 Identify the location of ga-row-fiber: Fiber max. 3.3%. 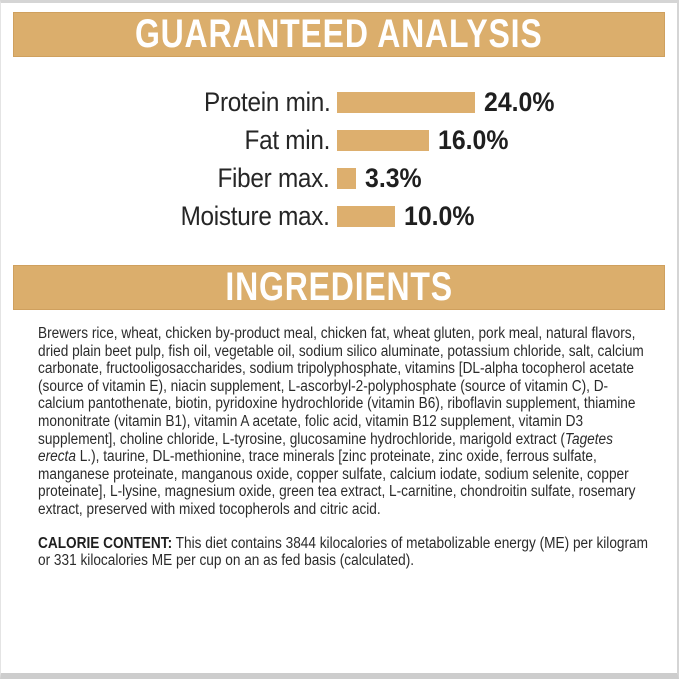
(339, 178).